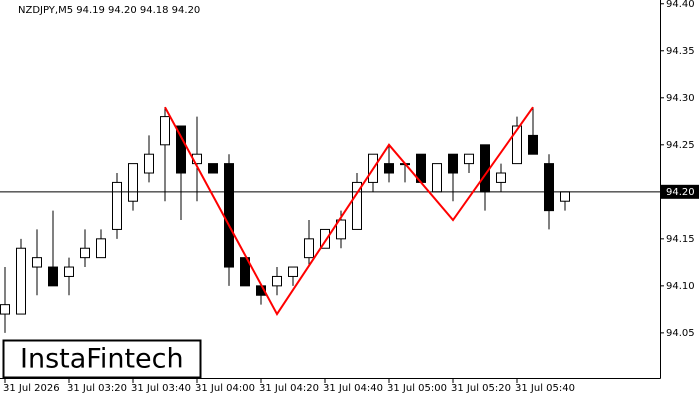 This screenshot has width=700, height=400. I want to click on x-tick-label: 31 Jul 2026, so click(31, 388).